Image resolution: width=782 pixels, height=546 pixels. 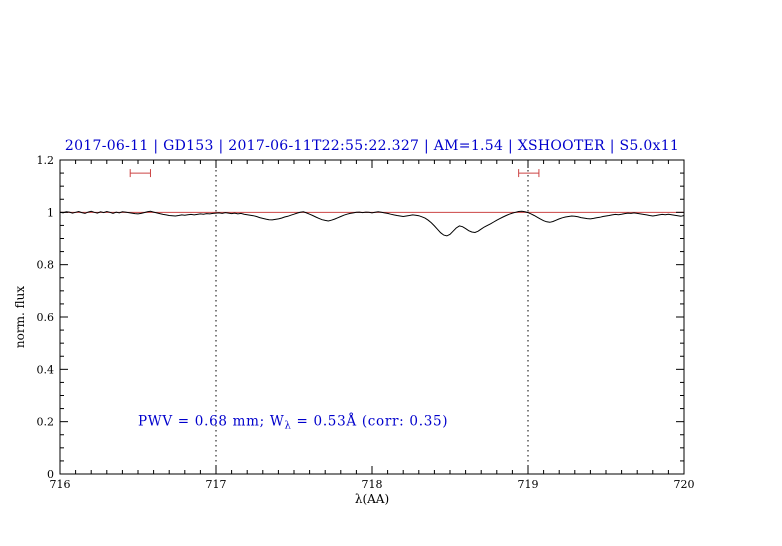 What do you see at coordinates (216, 484) in the screenshot?
I see `x-tick-label: 717` at bounding box center [216, 484].